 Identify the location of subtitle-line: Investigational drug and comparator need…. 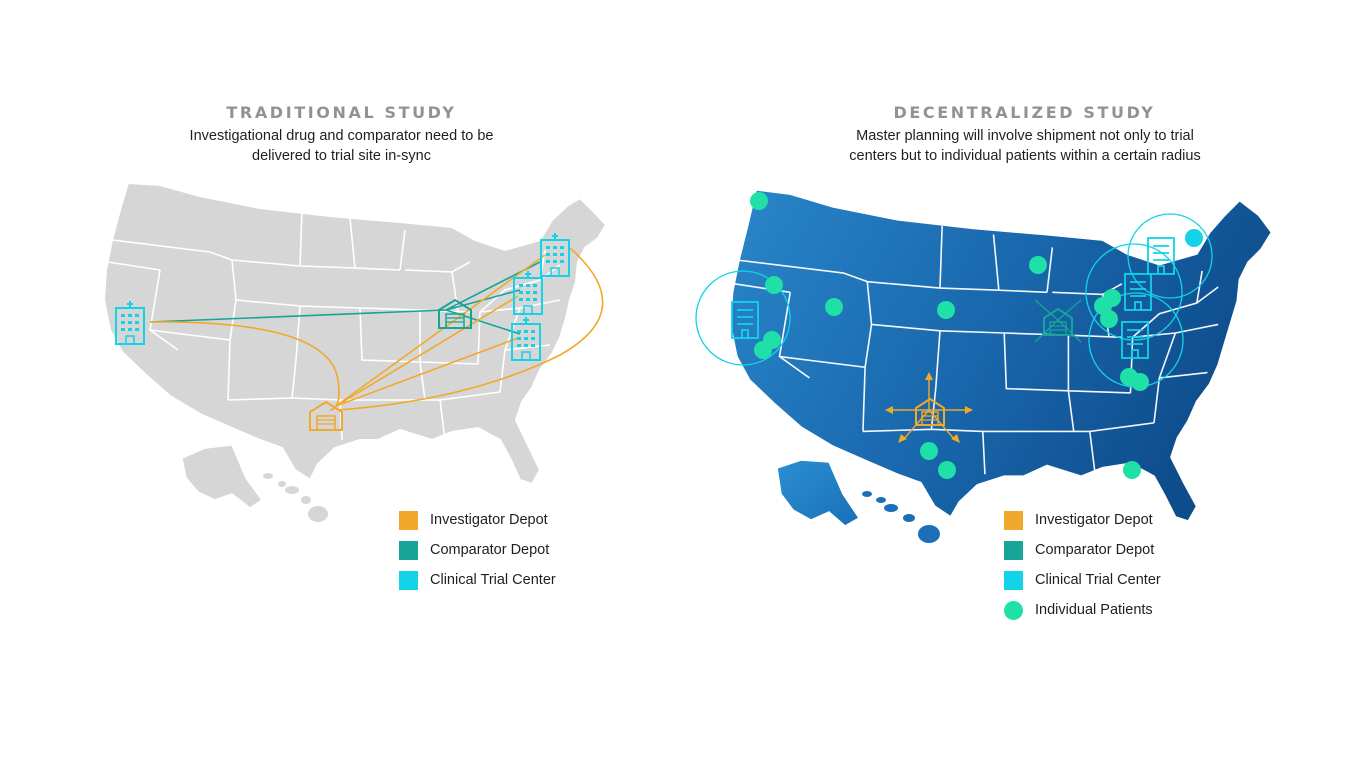
(341, 136).